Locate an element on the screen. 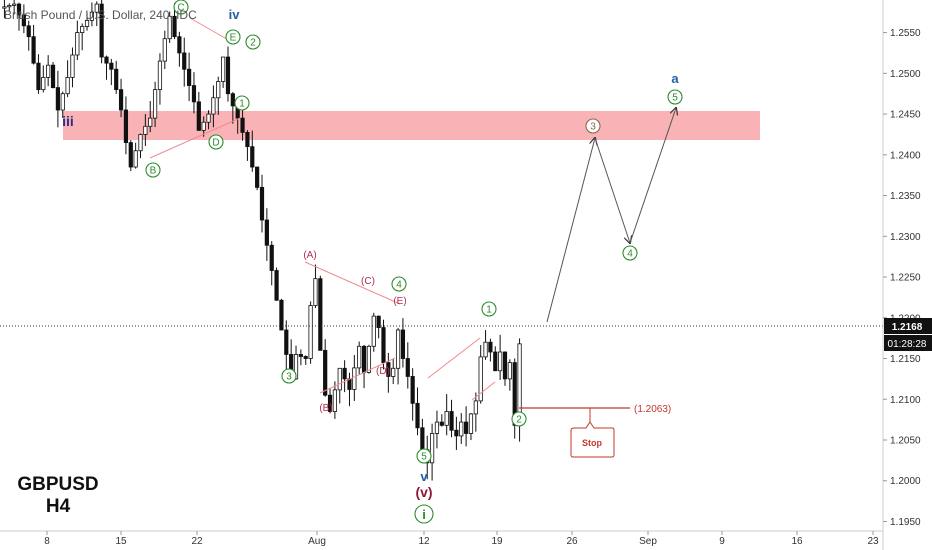 This screenshot has width=932, height=550. time-tick-label: Aug is located at coordinates (317, 541).